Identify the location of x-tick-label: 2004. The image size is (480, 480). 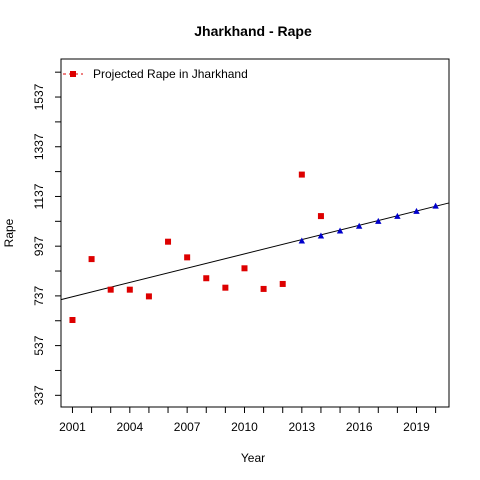
(129, 427).